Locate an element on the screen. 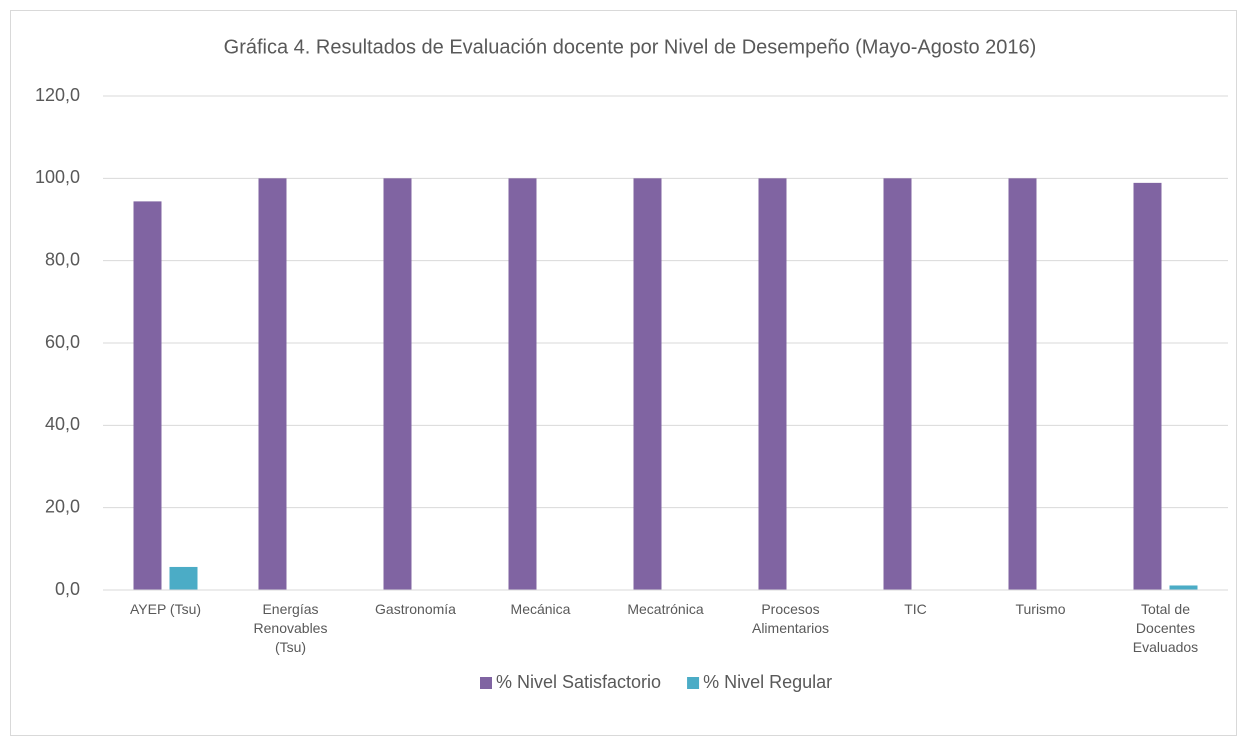  x-tick-label: TIC is located at coordinates (915, 609).